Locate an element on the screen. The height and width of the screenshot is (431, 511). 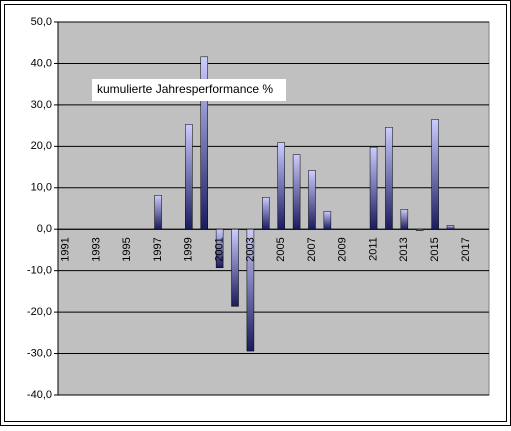
x-tick-label: 1991 is located at coordinates (66, 249).